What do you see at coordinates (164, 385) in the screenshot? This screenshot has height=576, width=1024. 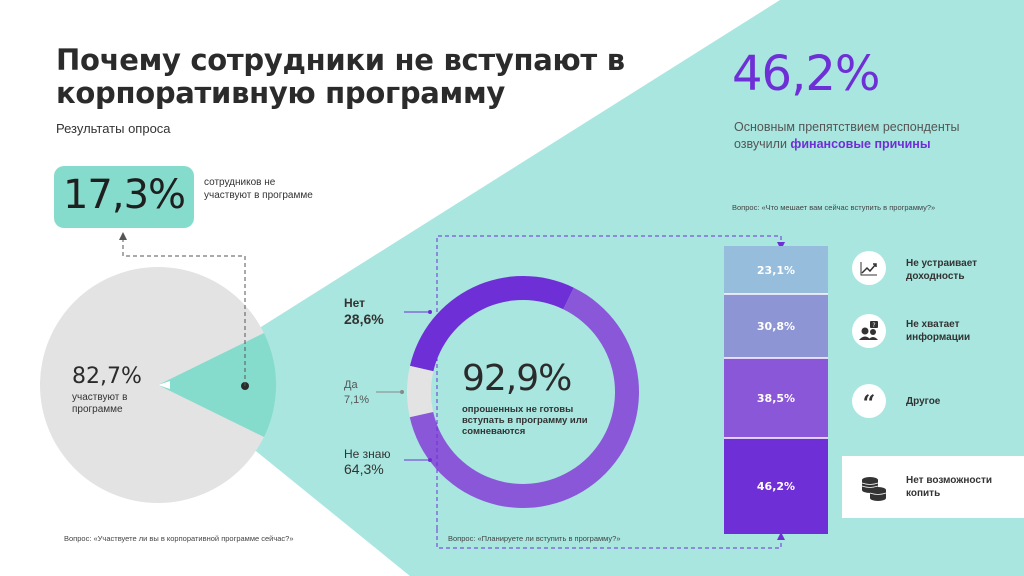 I see `pie-notch` at bounding box center [164, 385].